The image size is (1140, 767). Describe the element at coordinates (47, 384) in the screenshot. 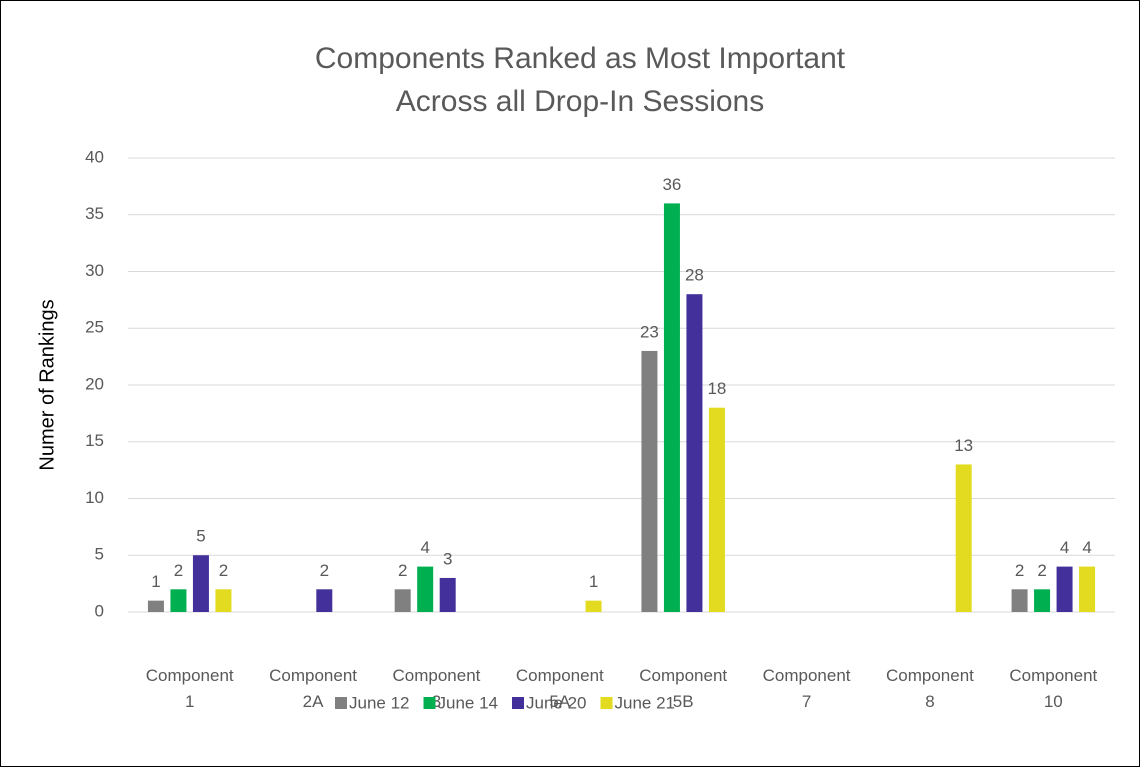

I see `y-axis-label: Numer of Rankings` at that location.